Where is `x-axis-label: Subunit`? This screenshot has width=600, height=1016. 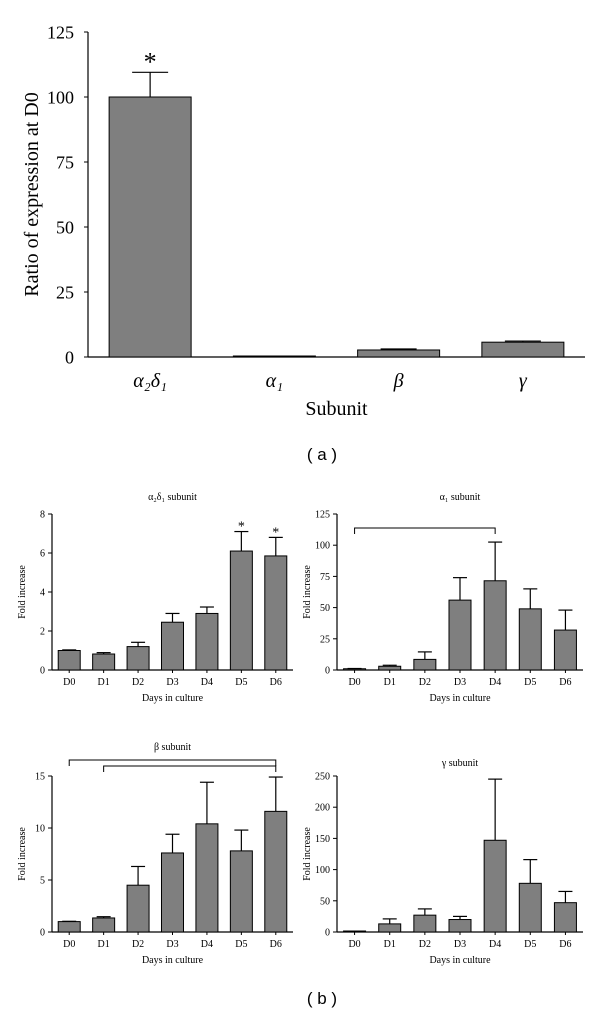 x-axis-label: Subunit is located at coordinates (336, 409).